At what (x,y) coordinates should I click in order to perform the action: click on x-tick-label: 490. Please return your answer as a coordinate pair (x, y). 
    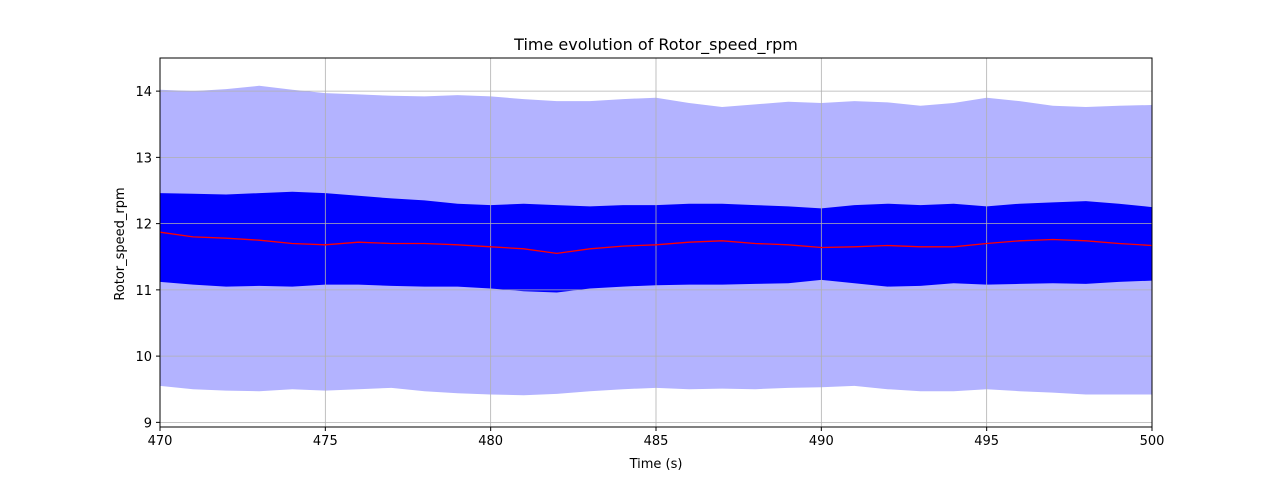
    Looking at the image, I should click on (821, 441).